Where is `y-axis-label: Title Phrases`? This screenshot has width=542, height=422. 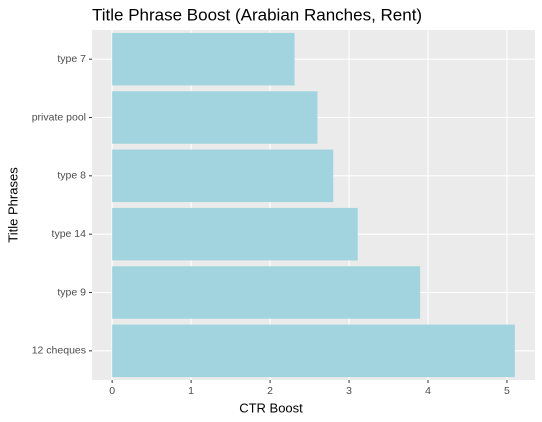
y-axis-label: Title Phrases is located at coordinates (12, 205).